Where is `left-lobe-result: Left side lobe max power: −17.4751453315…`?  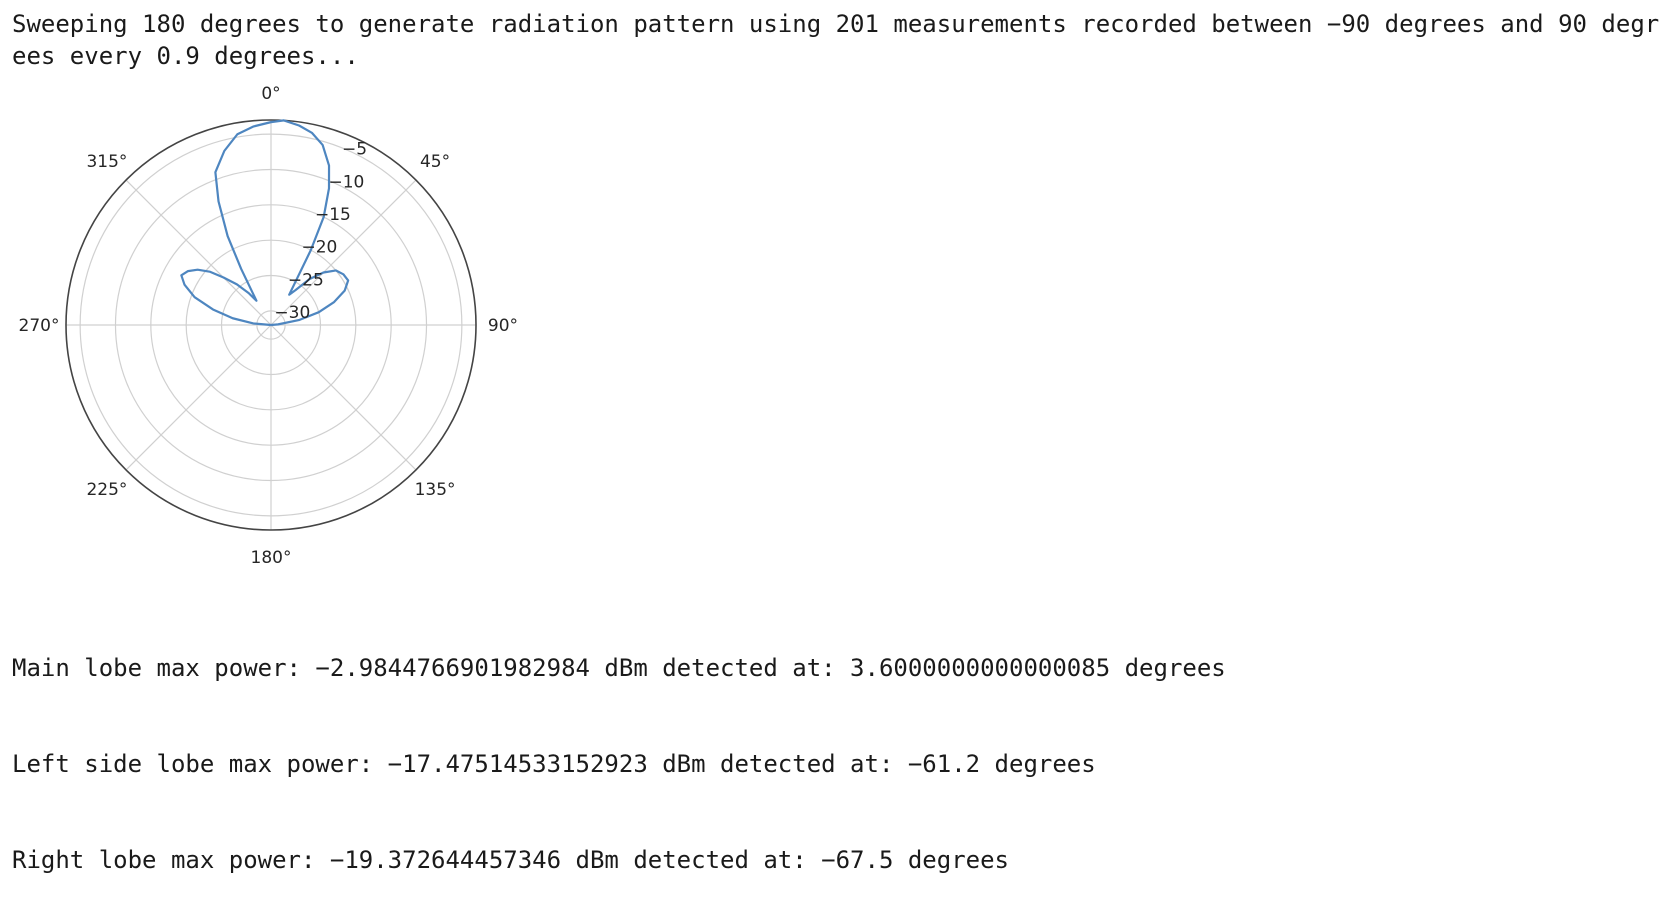
left-lobe-result: Left side lobe max power: −17.4751453315… is located at coordinates (554, 764).